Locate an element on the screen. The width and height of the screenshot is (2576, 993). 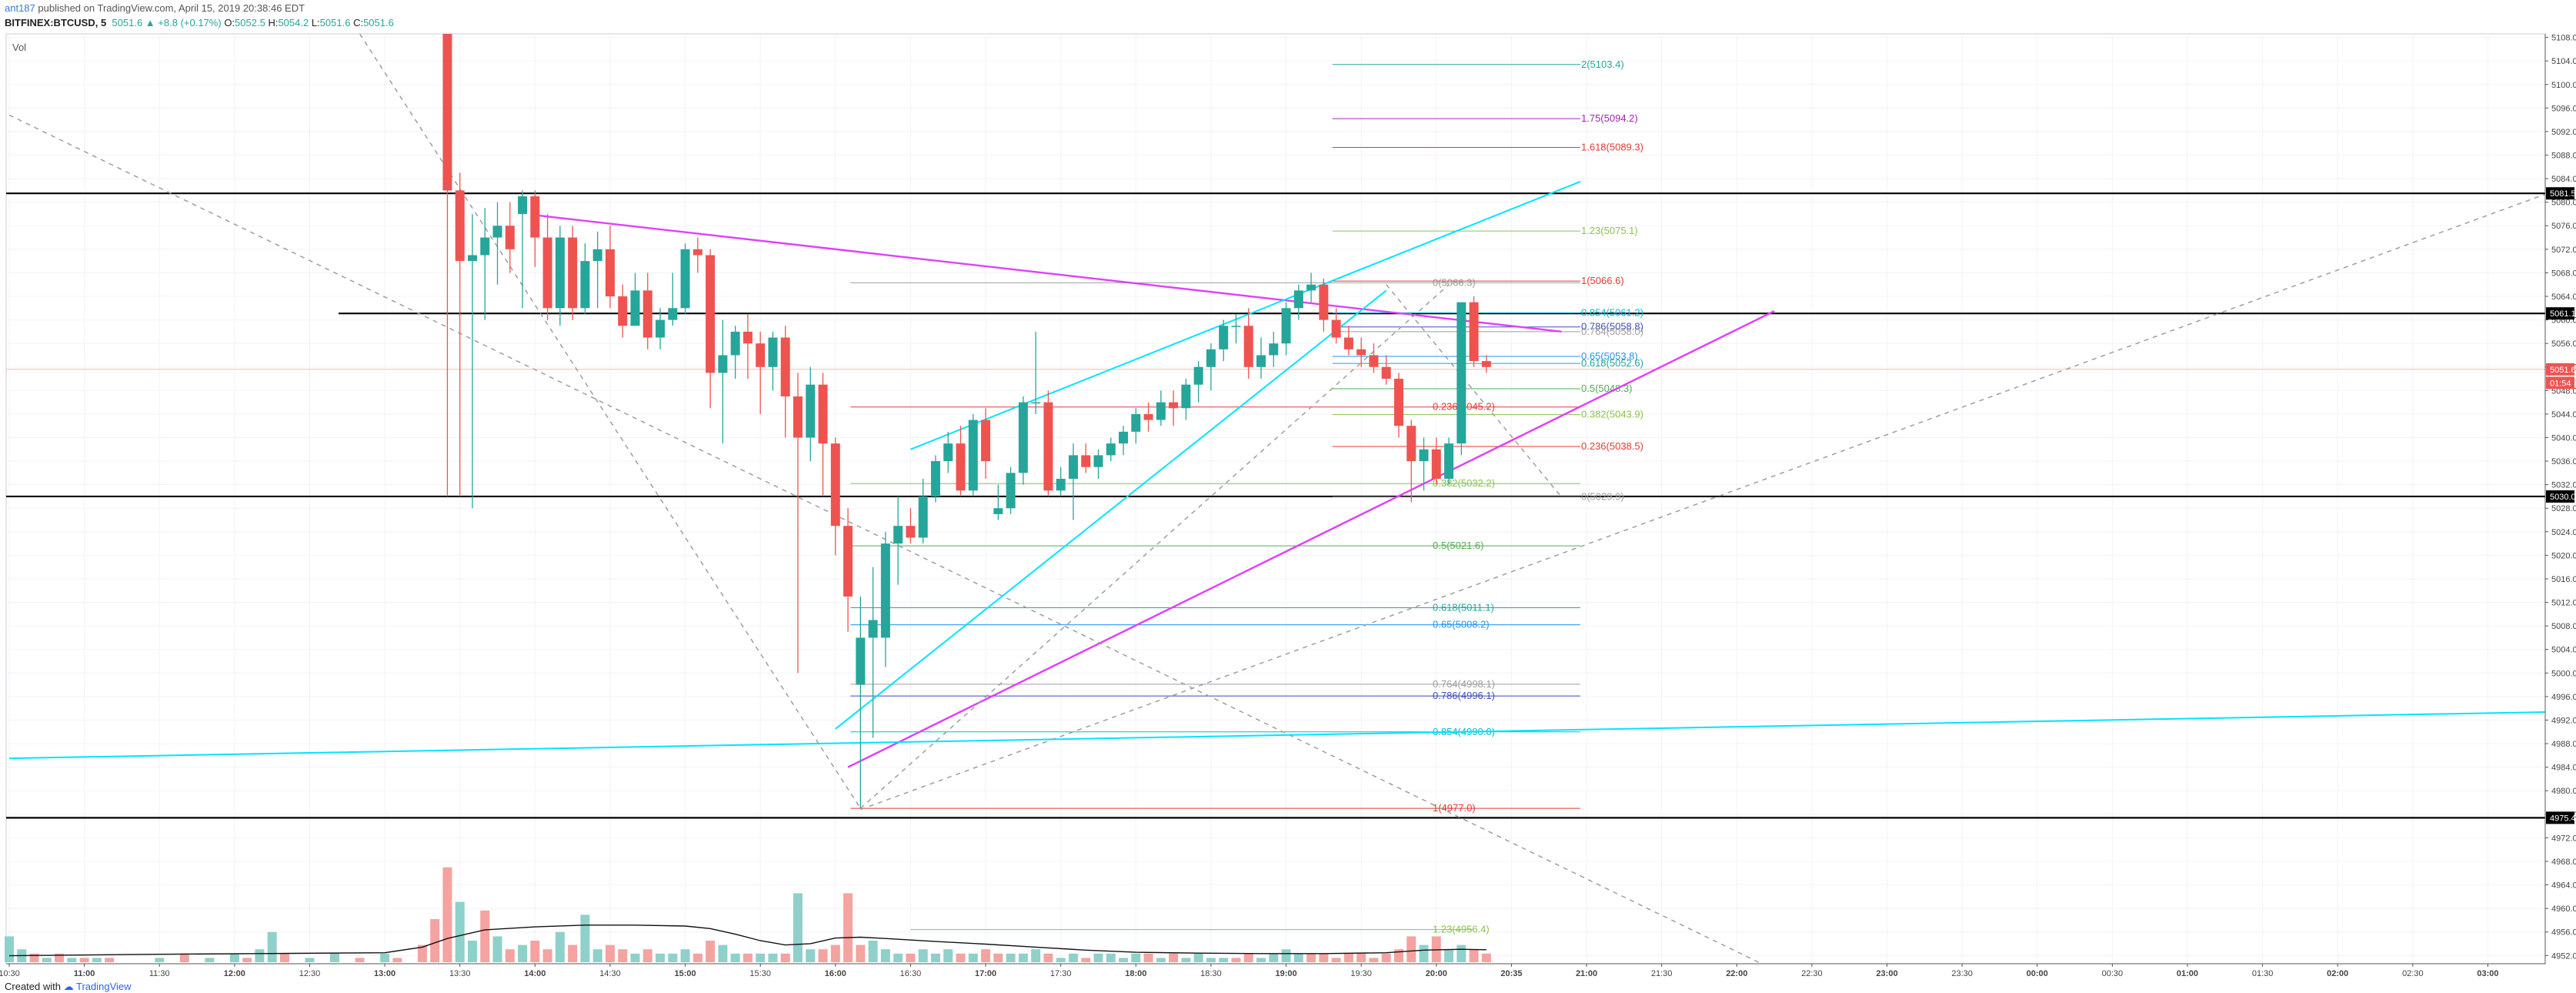
time-tick-label: 02:30 is located at coordinates (2413, 973).